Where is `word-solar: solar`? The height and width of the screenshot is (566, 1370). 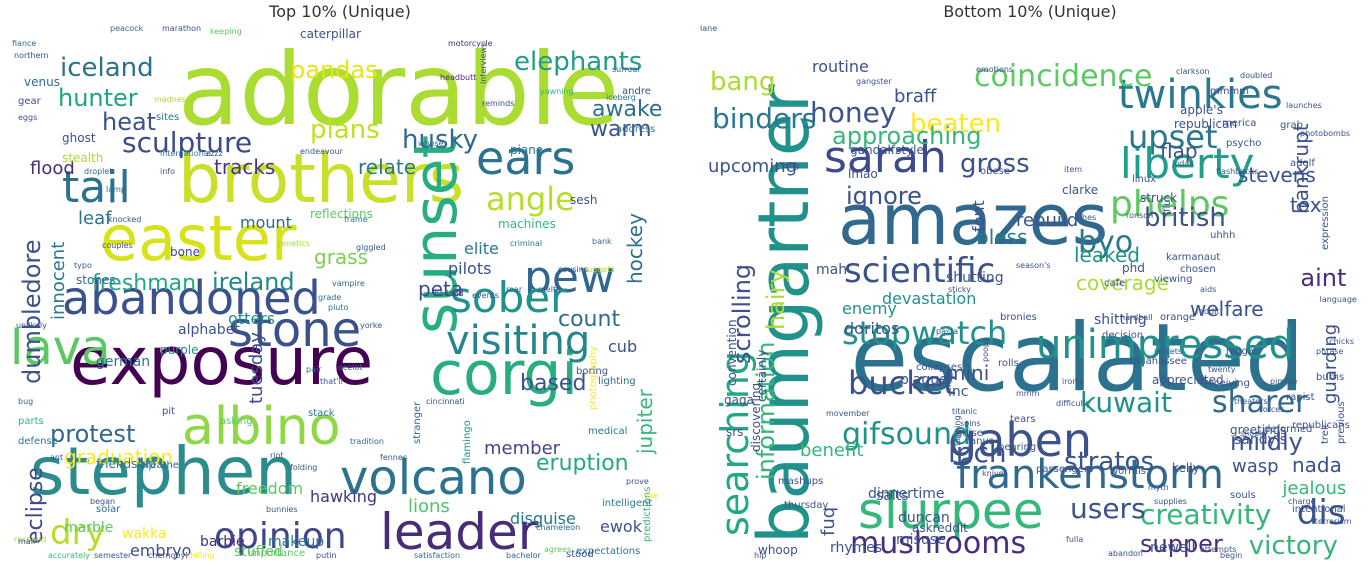 word-solar: solar is located at coordinates (108, 509).